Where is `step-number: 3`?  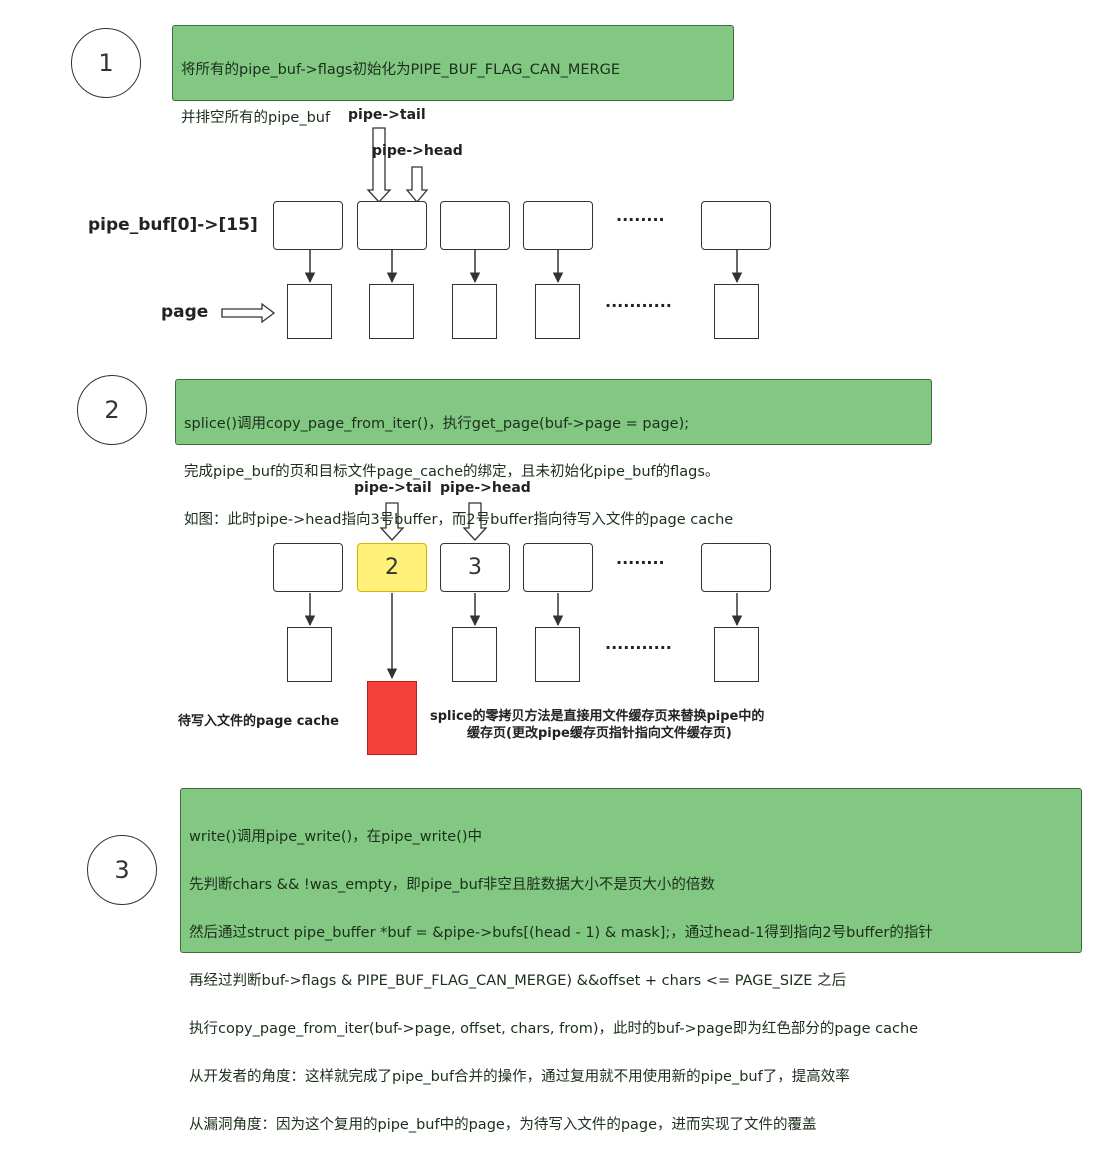
step-number: 3 is located at coordinates (122, 870).